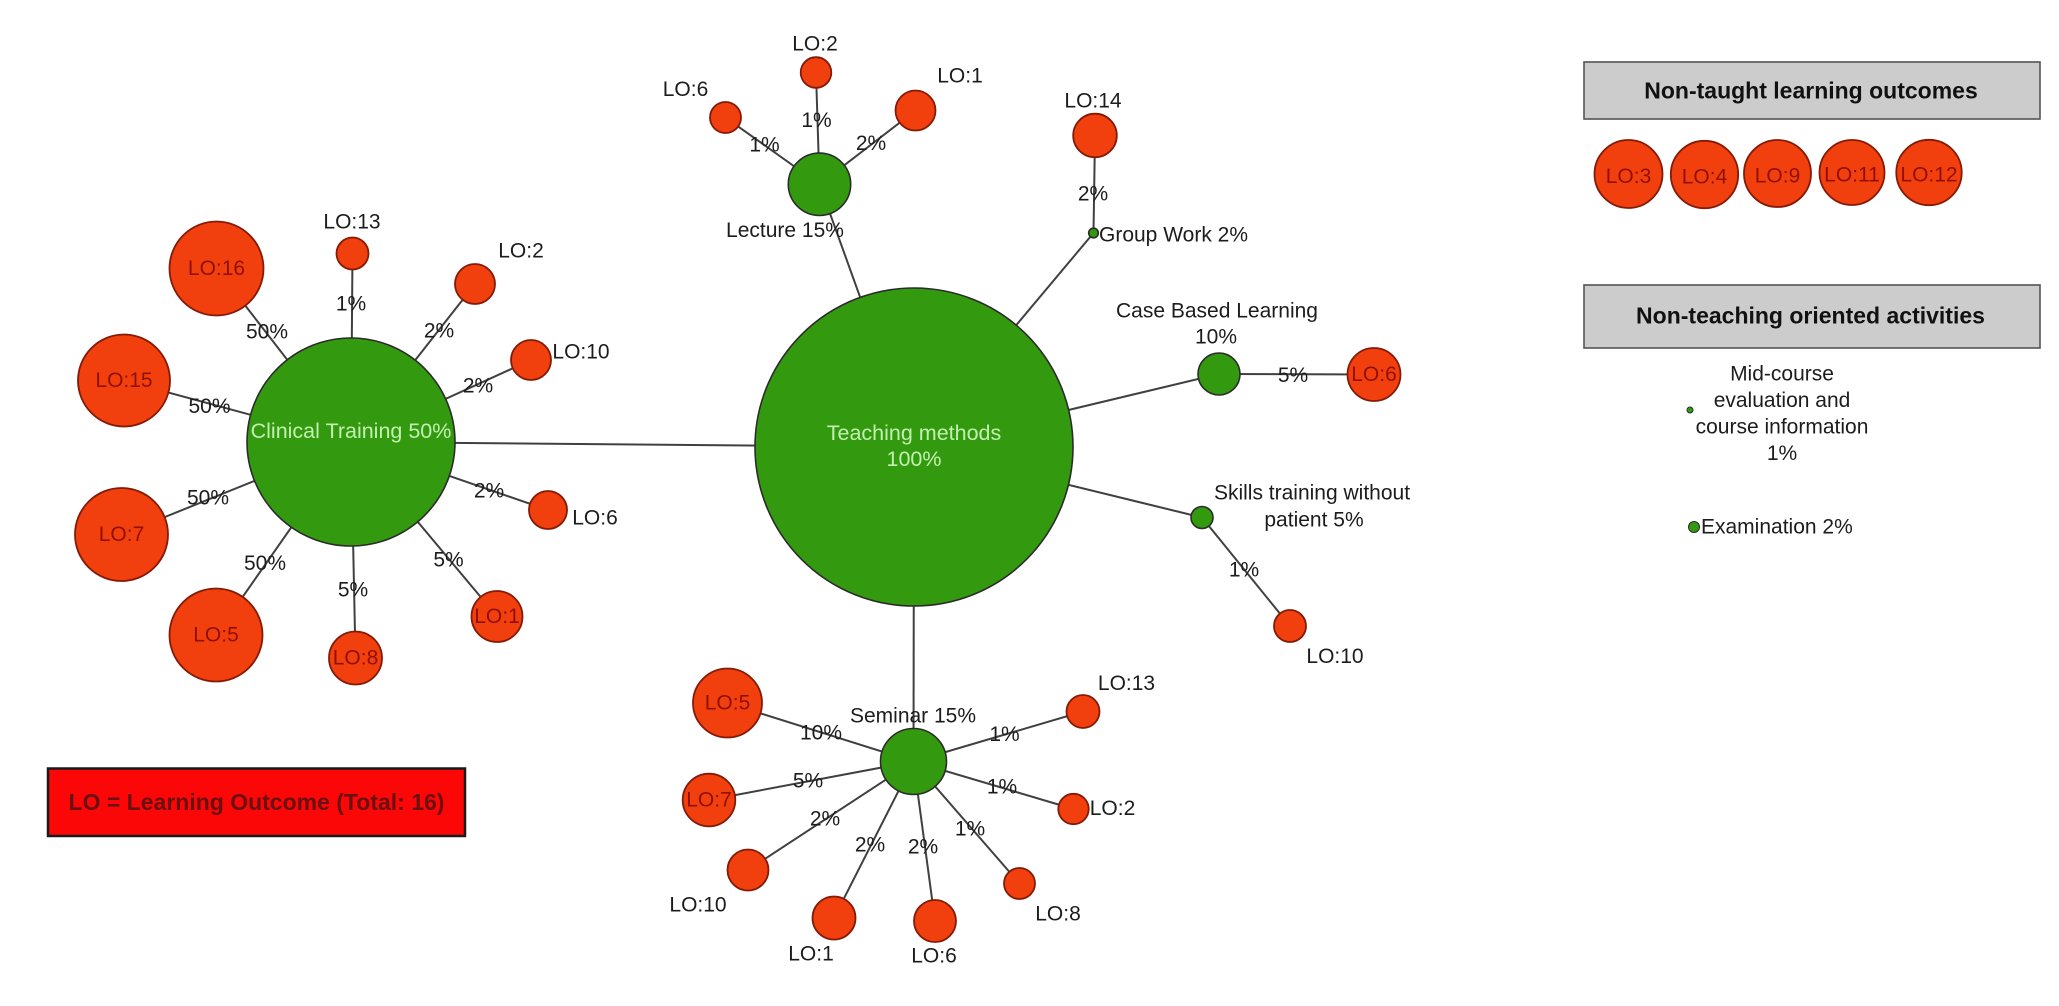  What do you see at coordinates (1217, 311) in the screenshot?
I see `svg-text: Case Based Learning` at bounding box center [1217, 311].